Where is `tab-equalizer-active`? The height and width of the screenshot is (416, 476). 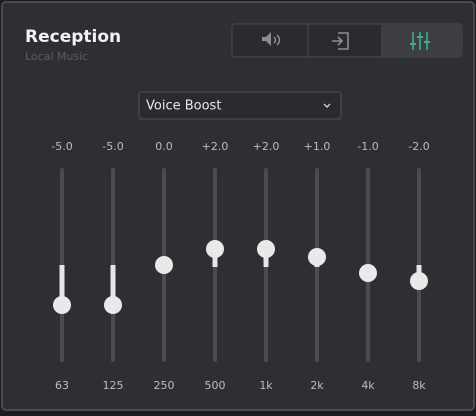
tab-equalizer-active is located at coordinates (421, 40).